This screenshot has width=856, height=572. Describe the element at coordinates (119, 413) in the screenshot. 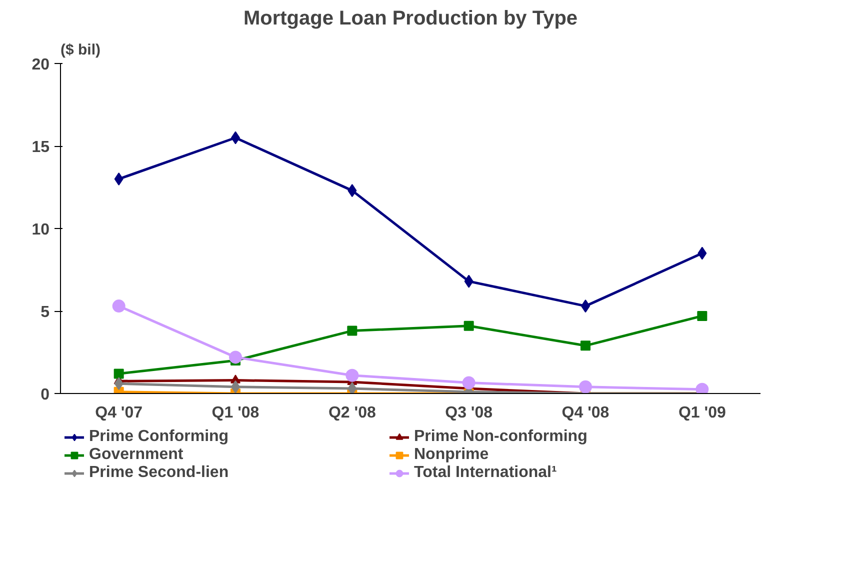

I see `x-tick-label: Q4 '07` at that location.